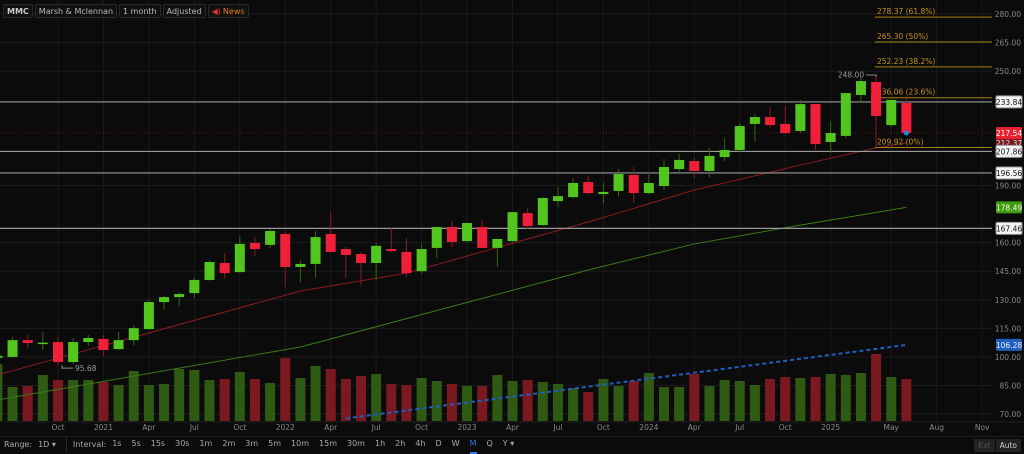  What do you see at coordinates (400, 443) in the screenshot?
I see `interval-2h: 2h` at bounding box center [400, 443].